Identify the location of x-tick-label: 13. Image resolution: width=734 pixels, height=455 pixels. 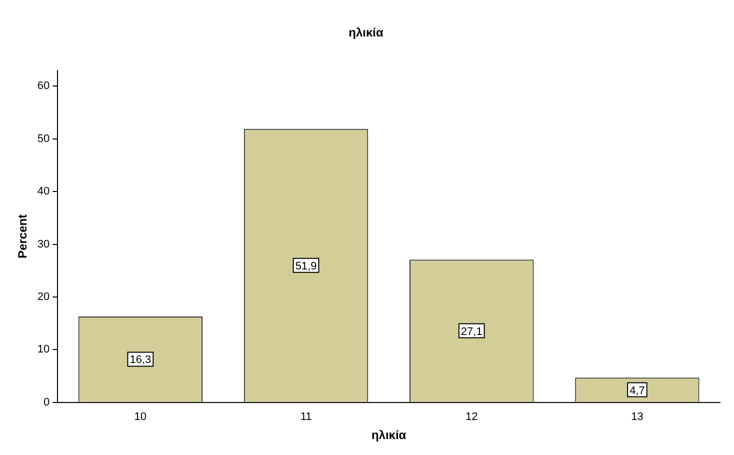
(637, 417).